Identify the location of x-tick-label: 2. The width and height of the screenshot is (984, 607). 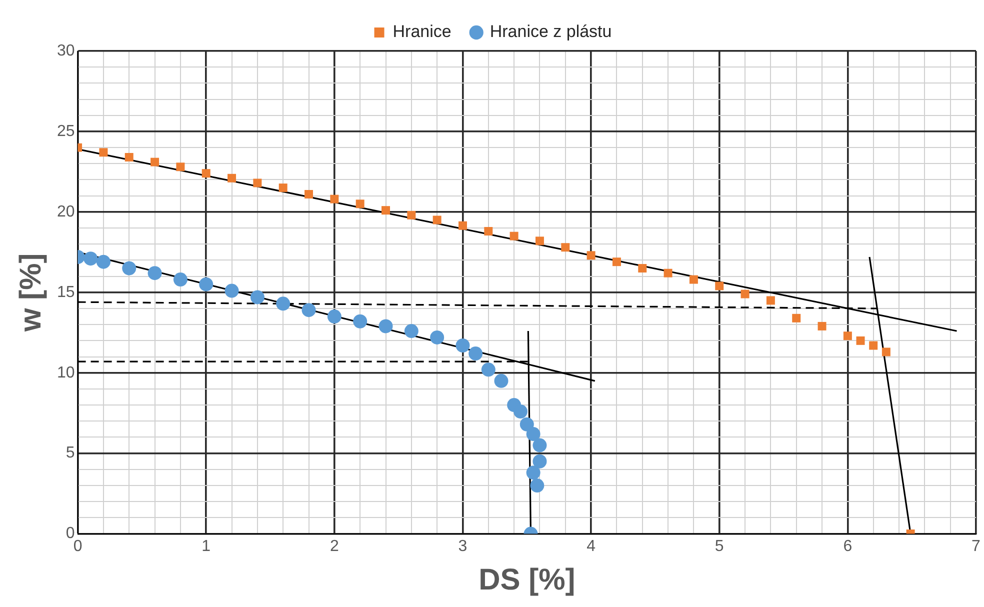
(334, 546).